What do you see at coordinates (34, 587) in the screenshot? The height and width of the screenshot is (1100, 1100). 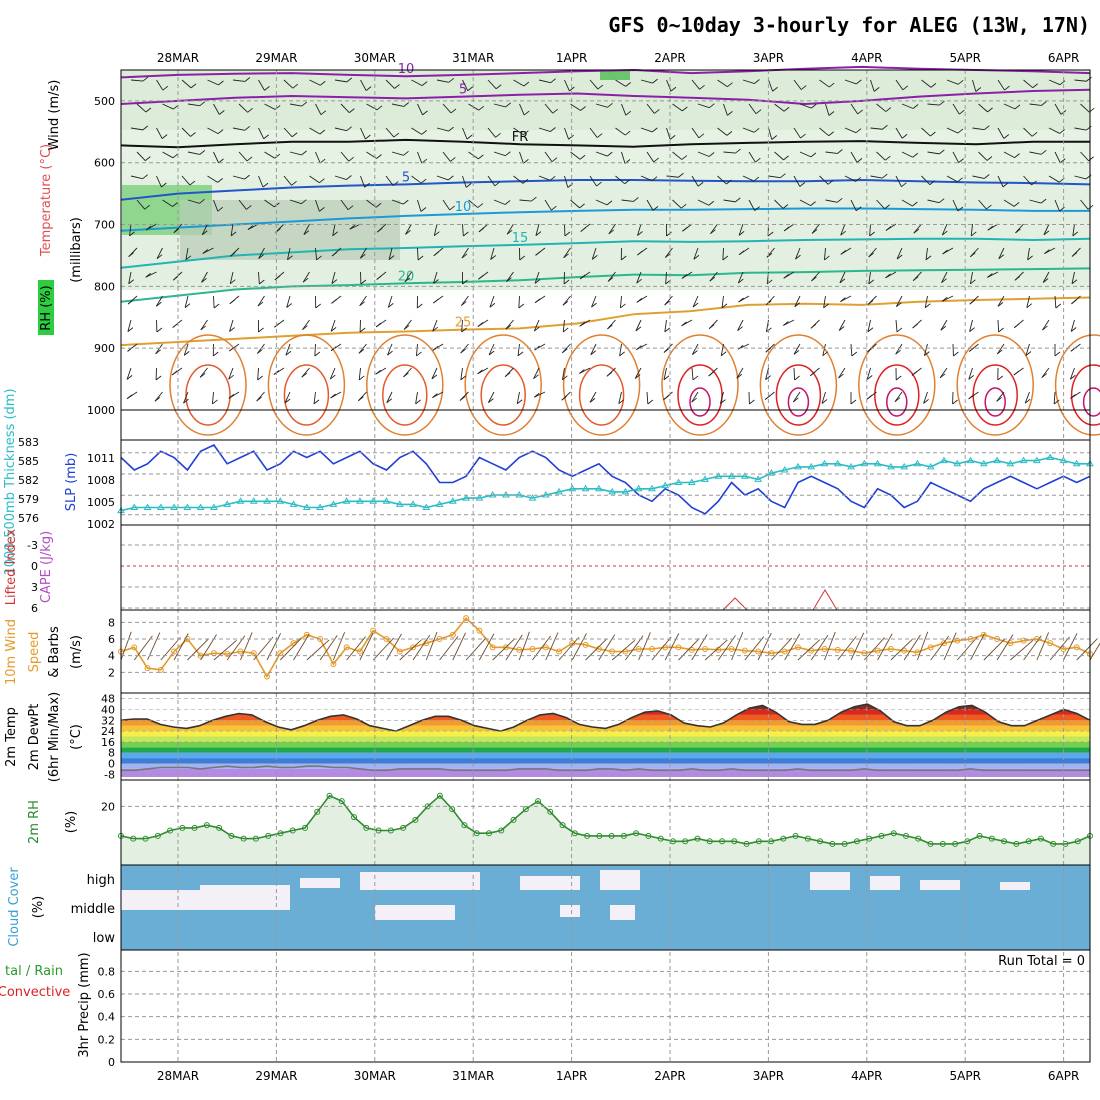 I see `li-tick: 3` at bounding box center [34, 587].